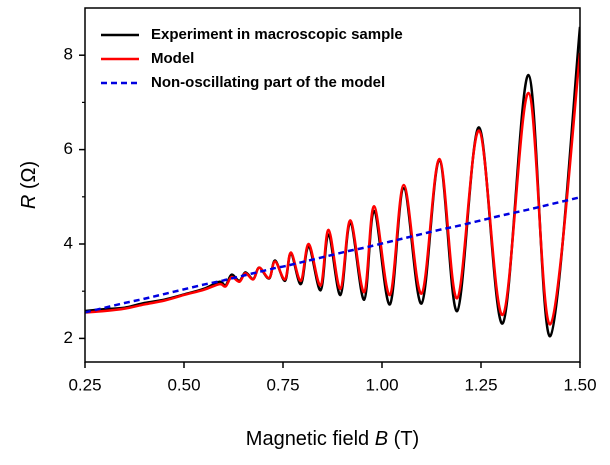  Describe the element at coordinates (307, 439) in the screenshot. I see `x-axis-label-part: Magnetic field` at that location.